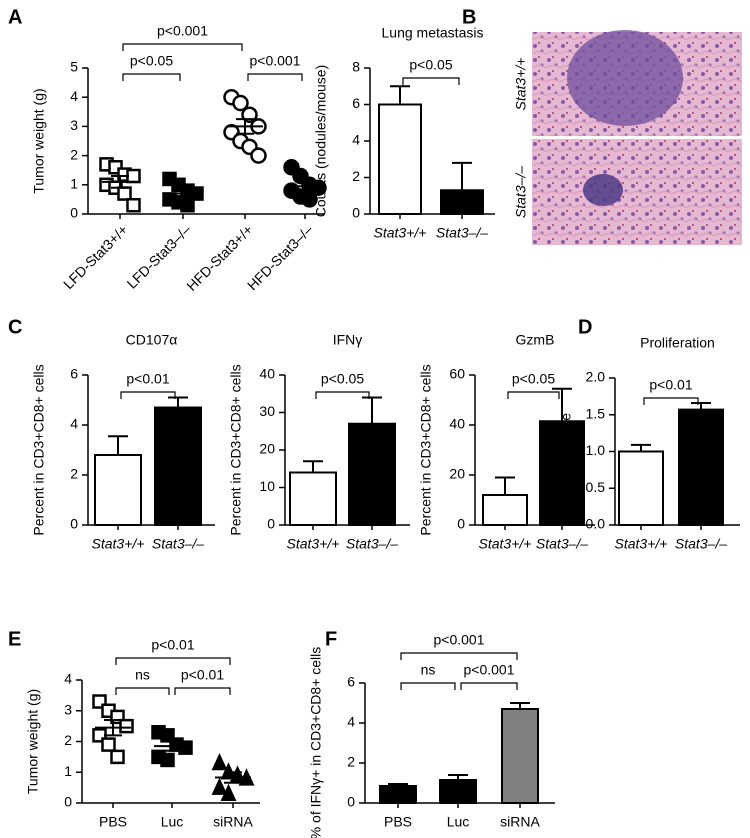  Describe the element at coordinates (316, 742) in the screenshot. I see `y-axis-label: % of IFNγ+ in CD3+CD8+ cells` at that location.